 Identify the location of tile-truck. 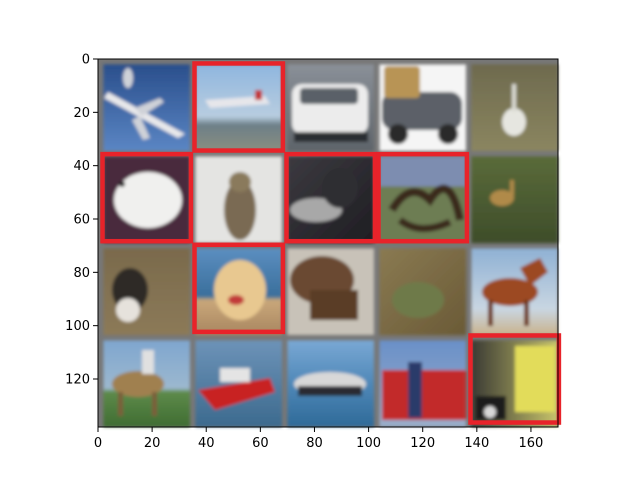
(514, 383).